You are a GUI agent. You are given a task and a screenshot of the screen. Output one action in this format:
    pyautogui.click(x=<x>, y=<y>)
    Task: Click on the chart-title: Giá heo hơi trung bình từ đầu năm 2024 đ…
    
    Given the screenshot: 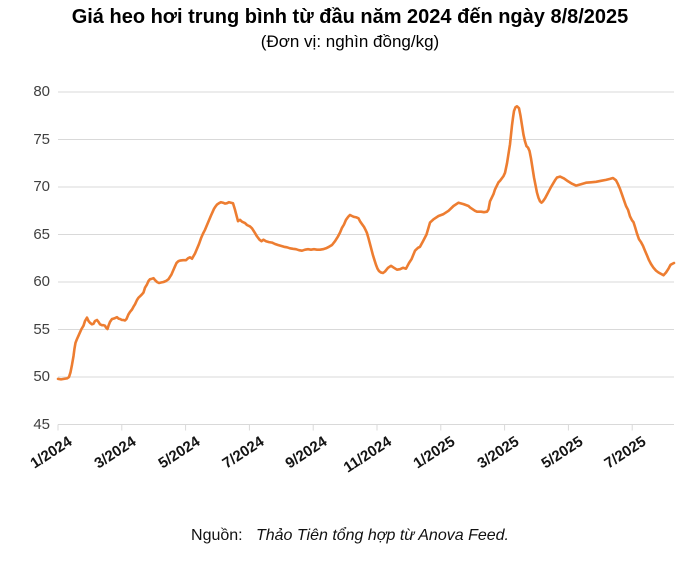 What is the action you would take?
    pyautogui.click(x=350, y=17)
    